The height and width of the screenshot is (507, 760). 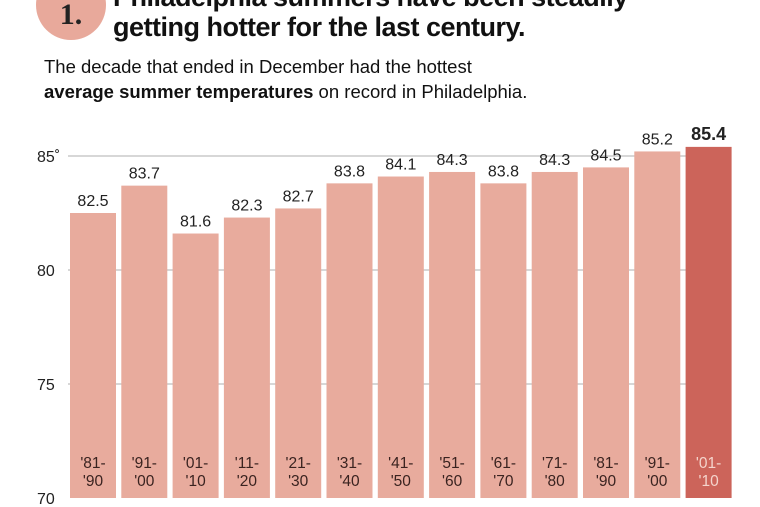 I want to click on category-label-10-start: '81-, so click(x=605, y=463).